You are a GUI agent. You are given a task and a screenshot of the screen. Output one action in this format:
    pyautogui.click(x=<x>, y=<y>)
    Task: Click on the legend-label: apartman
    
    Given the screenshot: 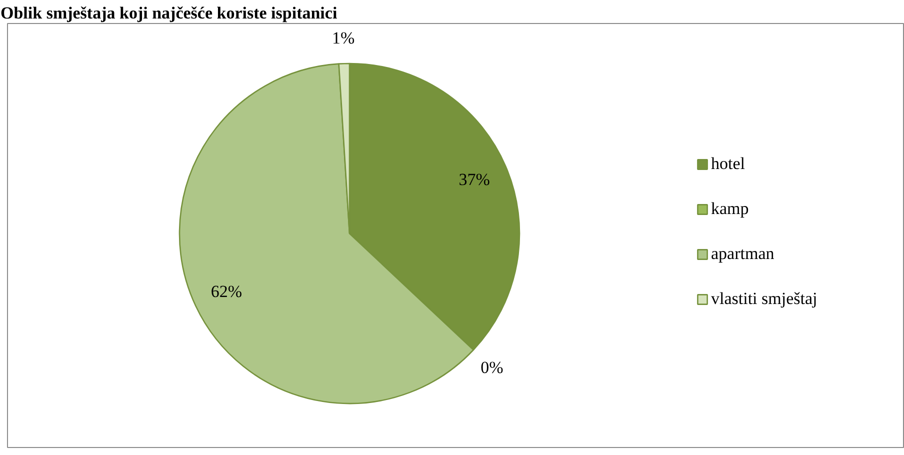 What is the action you would take?
    pyautogui.click(x=742, y=254)
    